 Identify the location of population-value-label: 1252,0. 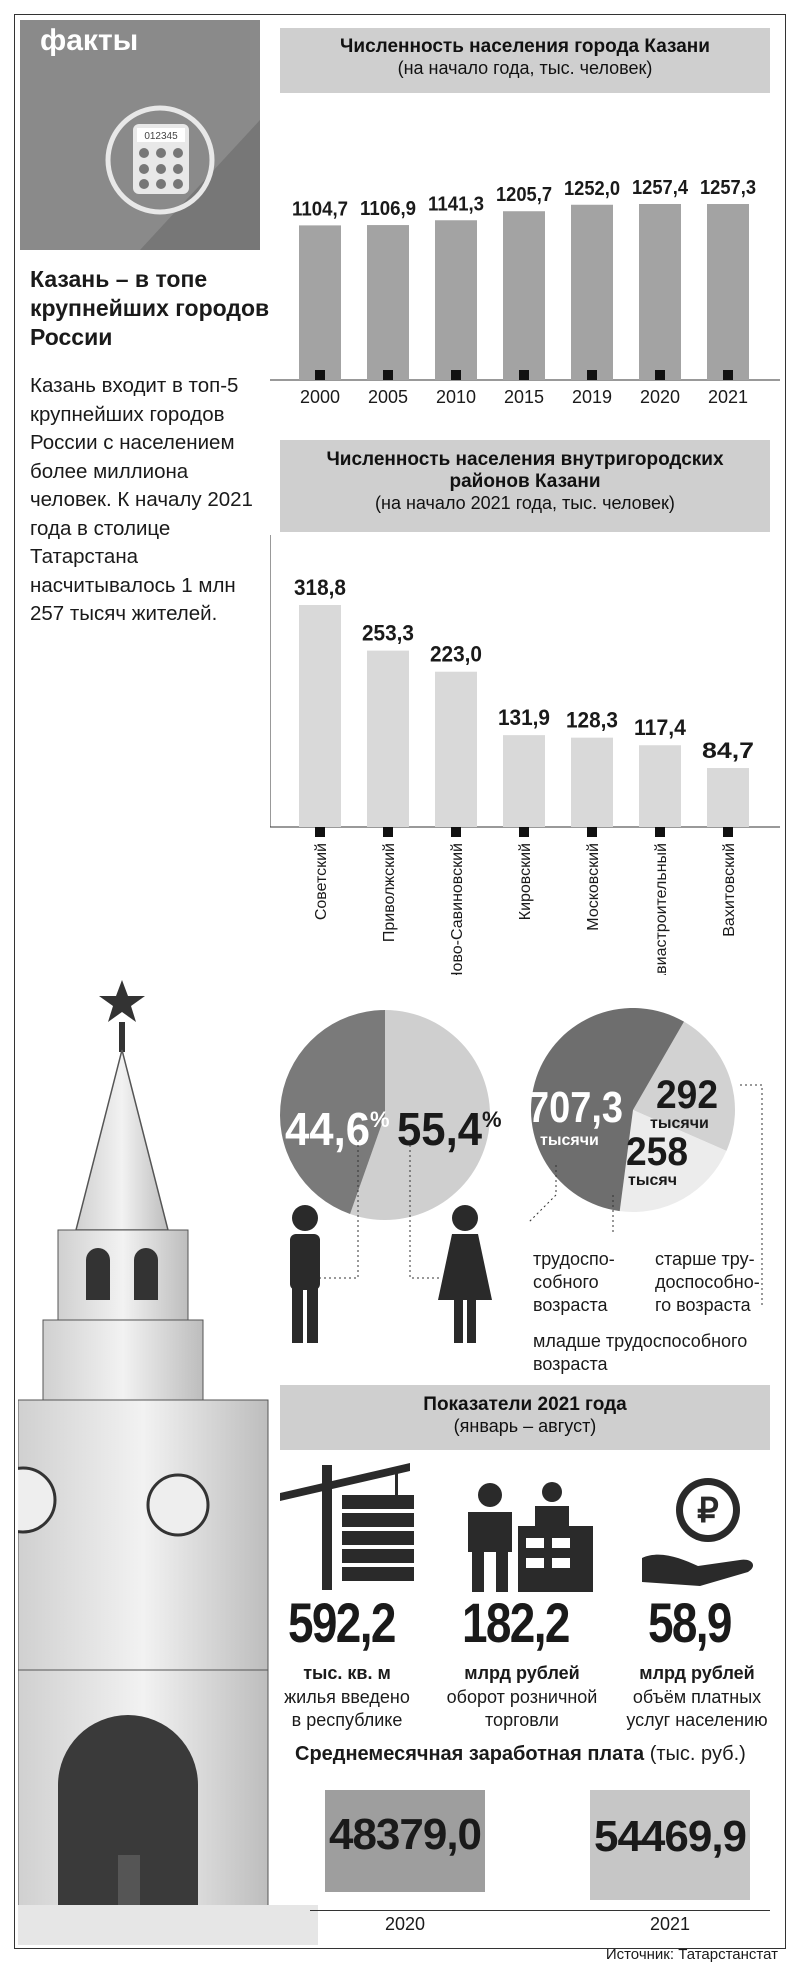
(592, 189).